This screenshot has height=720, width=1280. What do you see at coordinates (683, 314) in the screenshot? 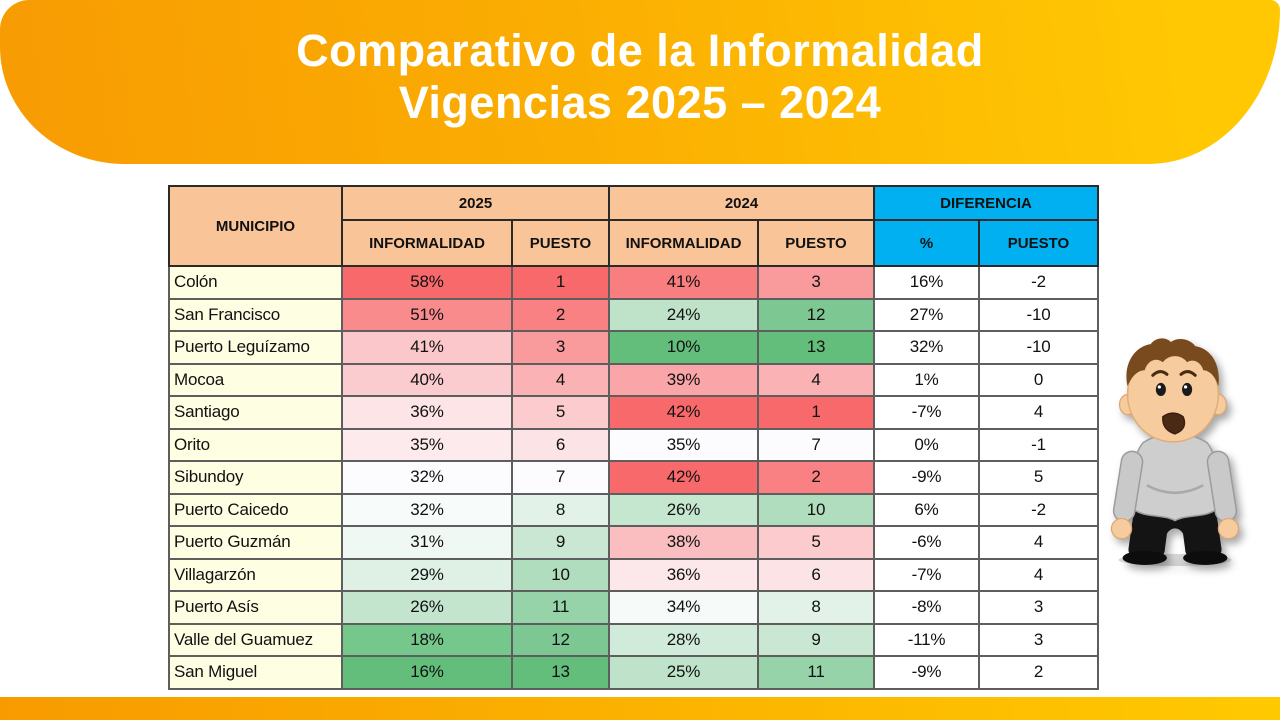
I see `informalidad-2024-cell: 24%` at bounding box center [683, 314].